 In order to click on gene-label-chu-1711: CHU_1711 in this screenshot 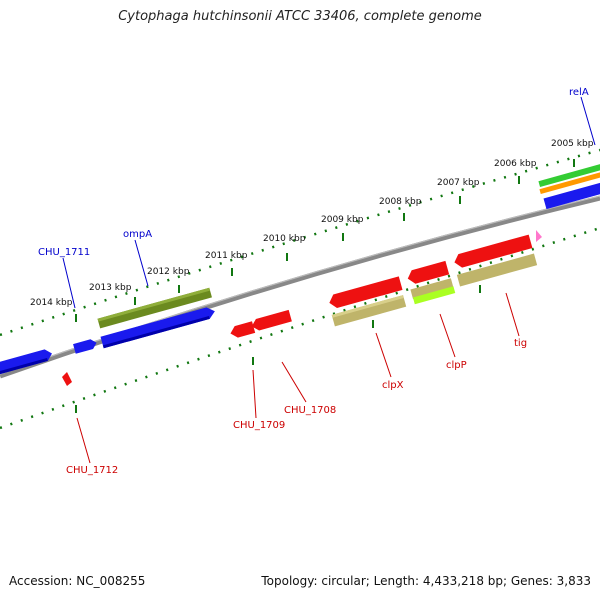, I will do `click(64, 252)`.